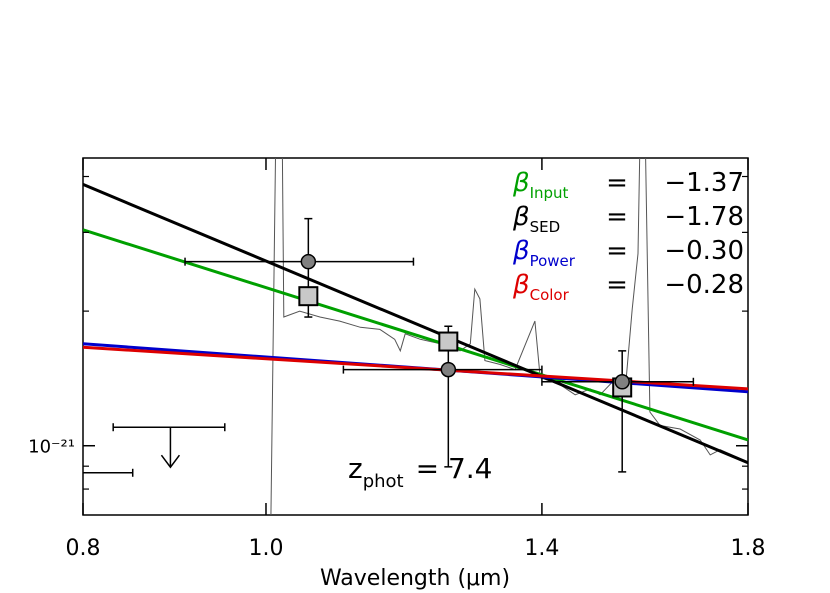 This screenshot has width=830, height=593. I want to click on legend-label: βPower, so click(544, 253).